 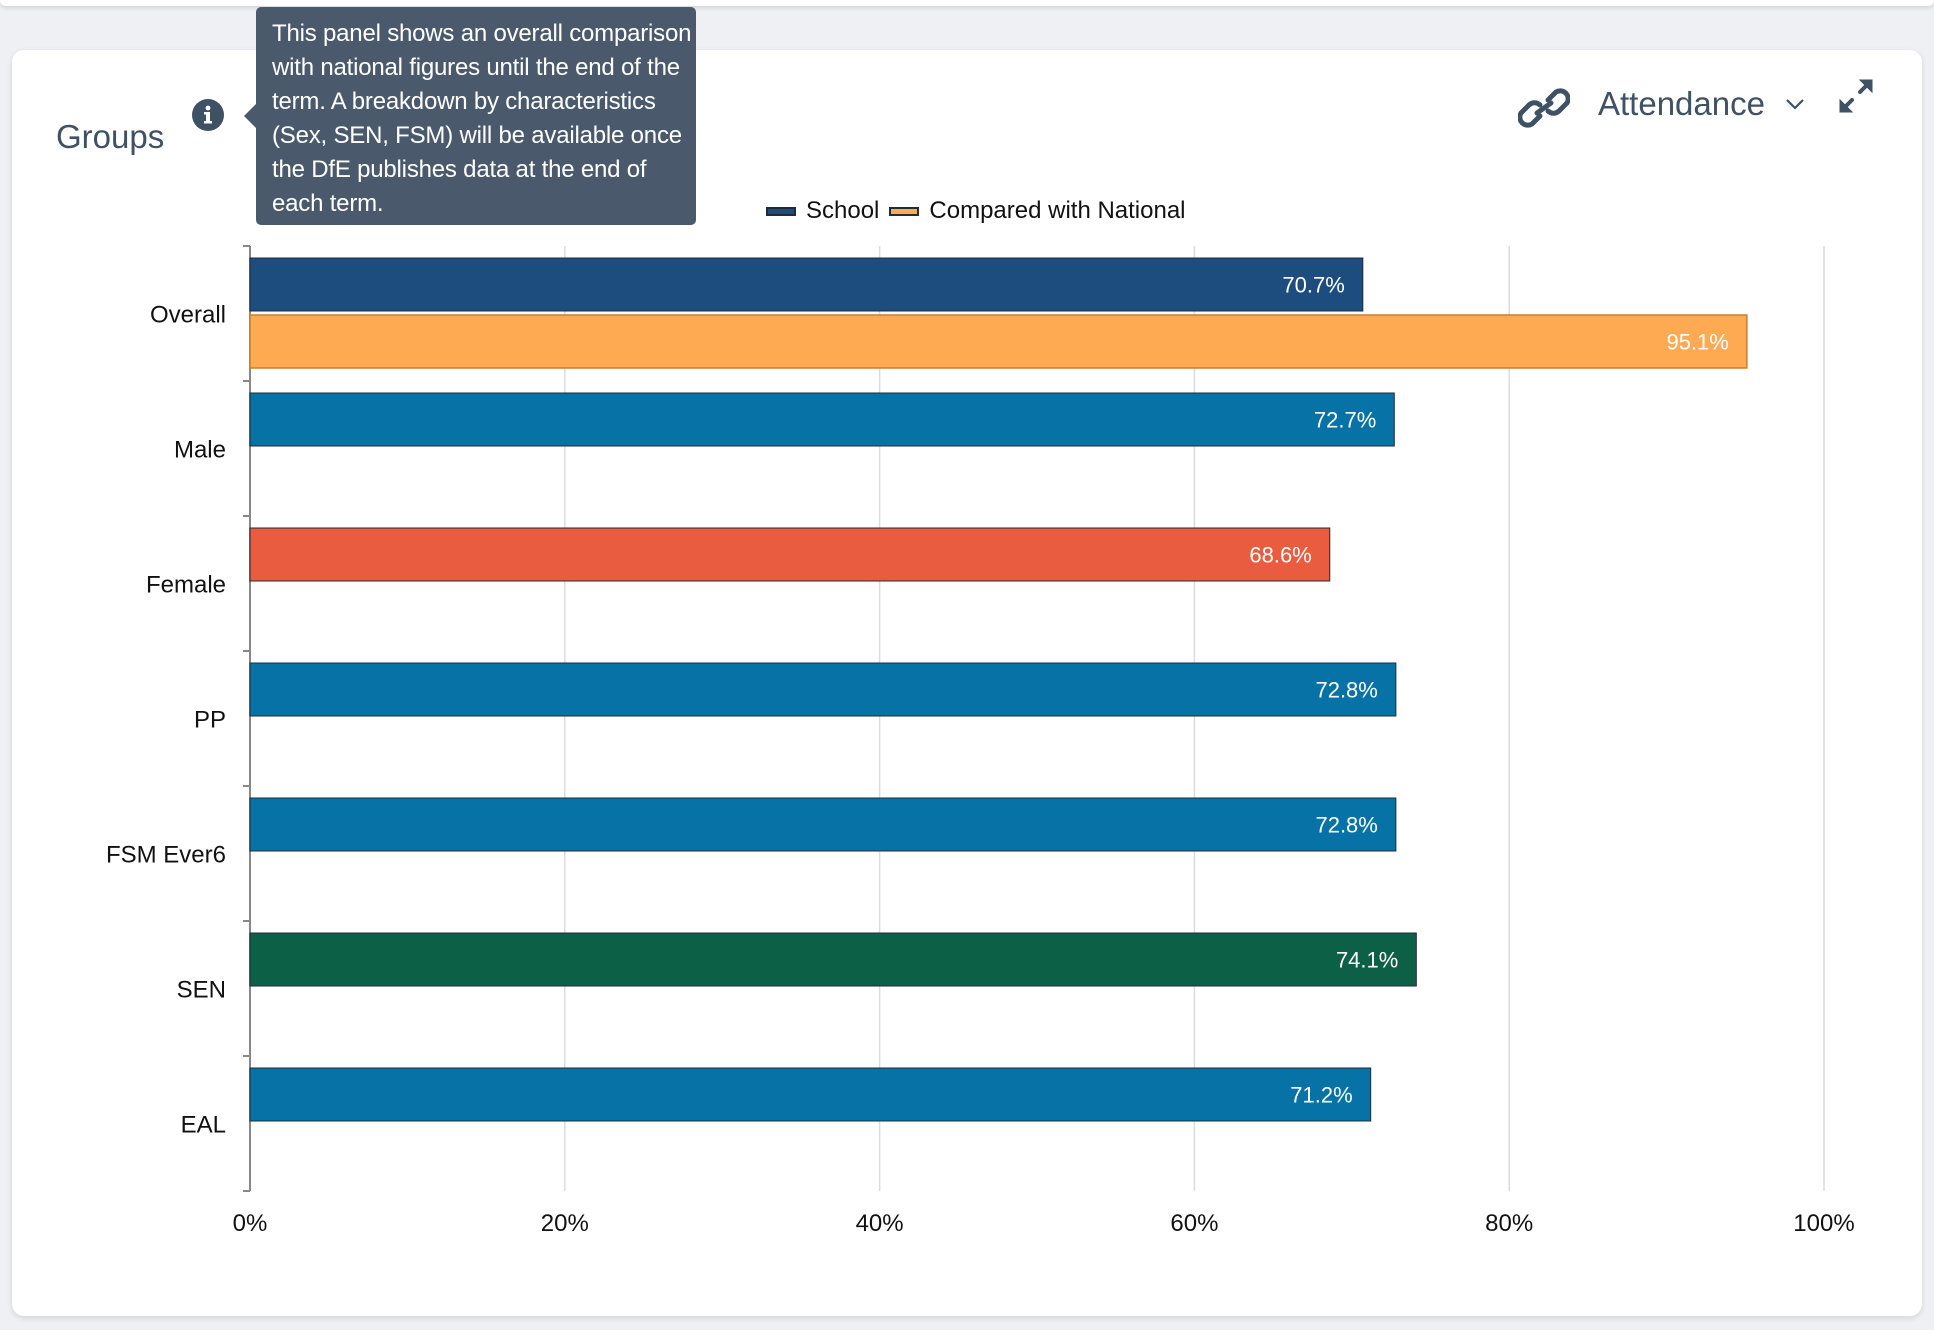 What do you see at coordinates (781, 211) in the screenshot?
I see `legend-swatch-school` at bounding box center [781, 211].